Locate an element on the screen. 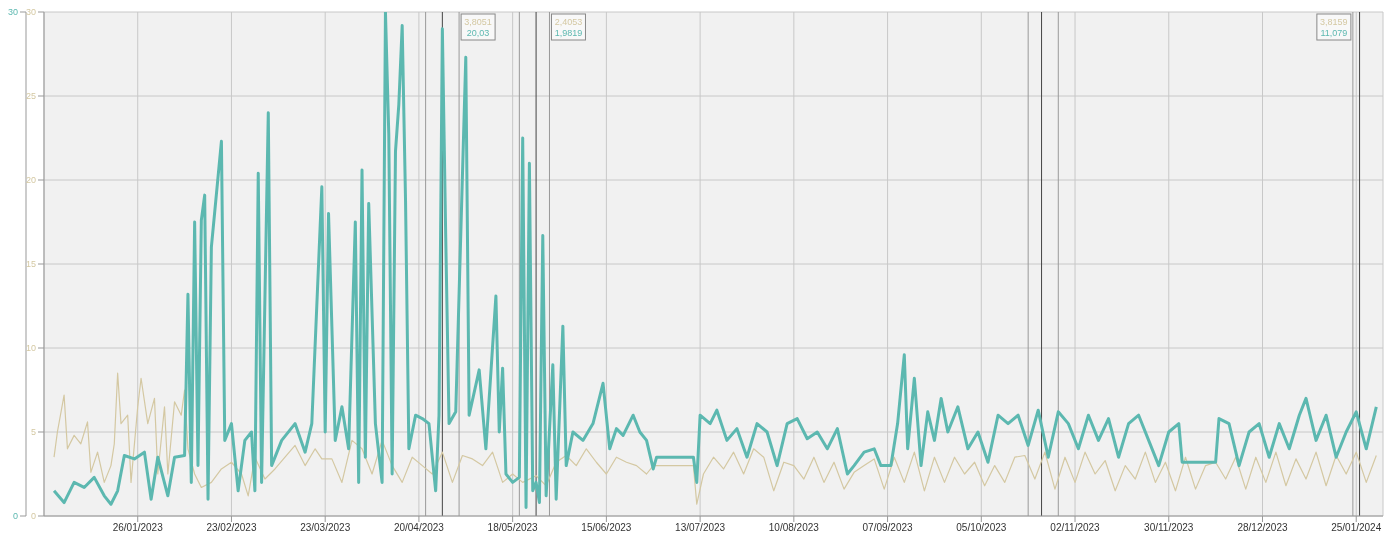  annotation: 3,8159 is located at coordinates (1334, 22).